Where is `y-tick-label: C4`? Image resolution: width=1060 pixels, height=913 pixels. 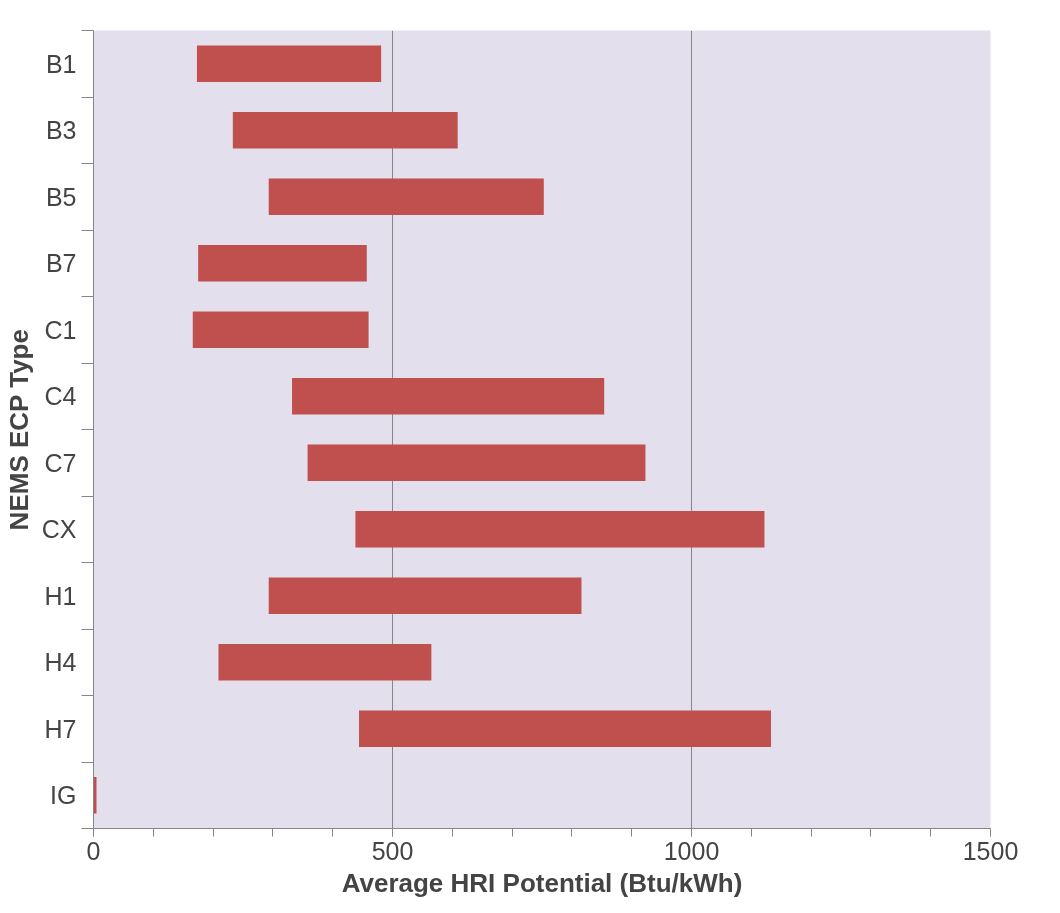 y-tick-label: C4 is located at coordinates (60, 396).